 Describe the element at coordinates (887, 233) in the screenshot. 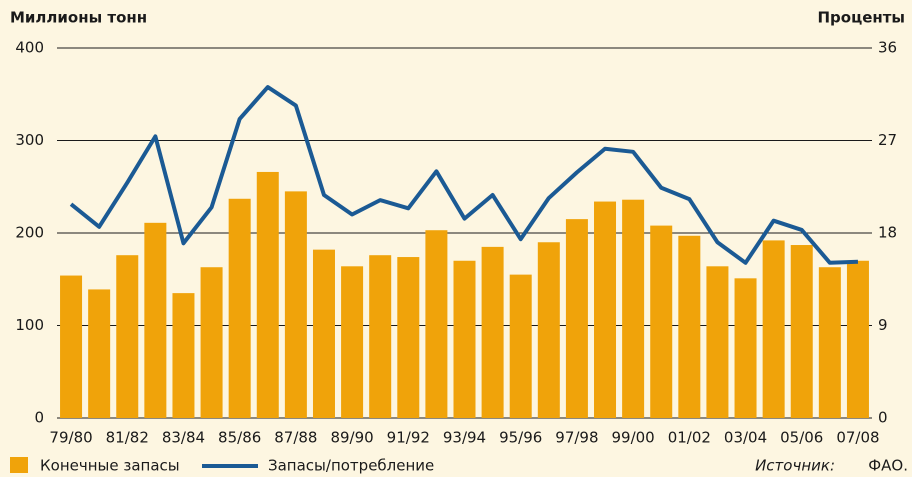

I see `y2-tick-label: 18` at that location.